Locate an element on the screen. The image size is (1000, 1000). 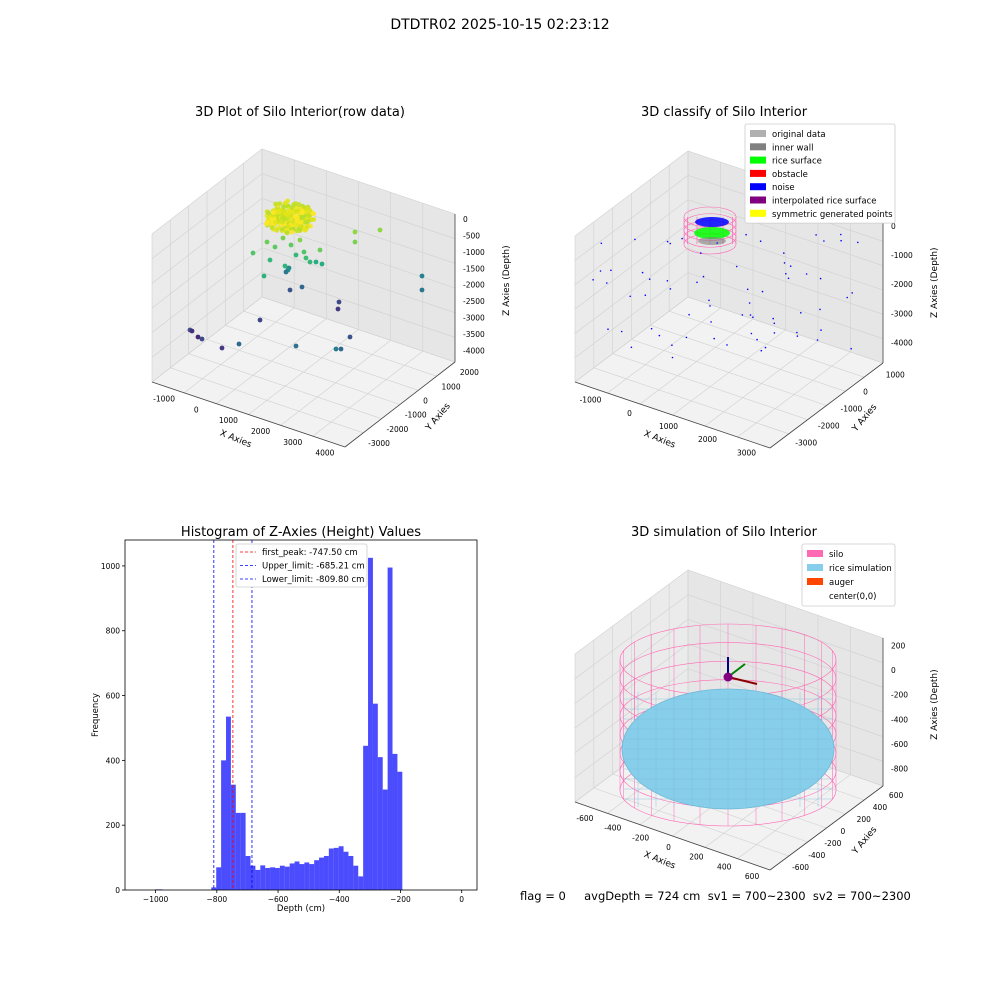
rice-surface-cluster is located at coordinates (712, 233).